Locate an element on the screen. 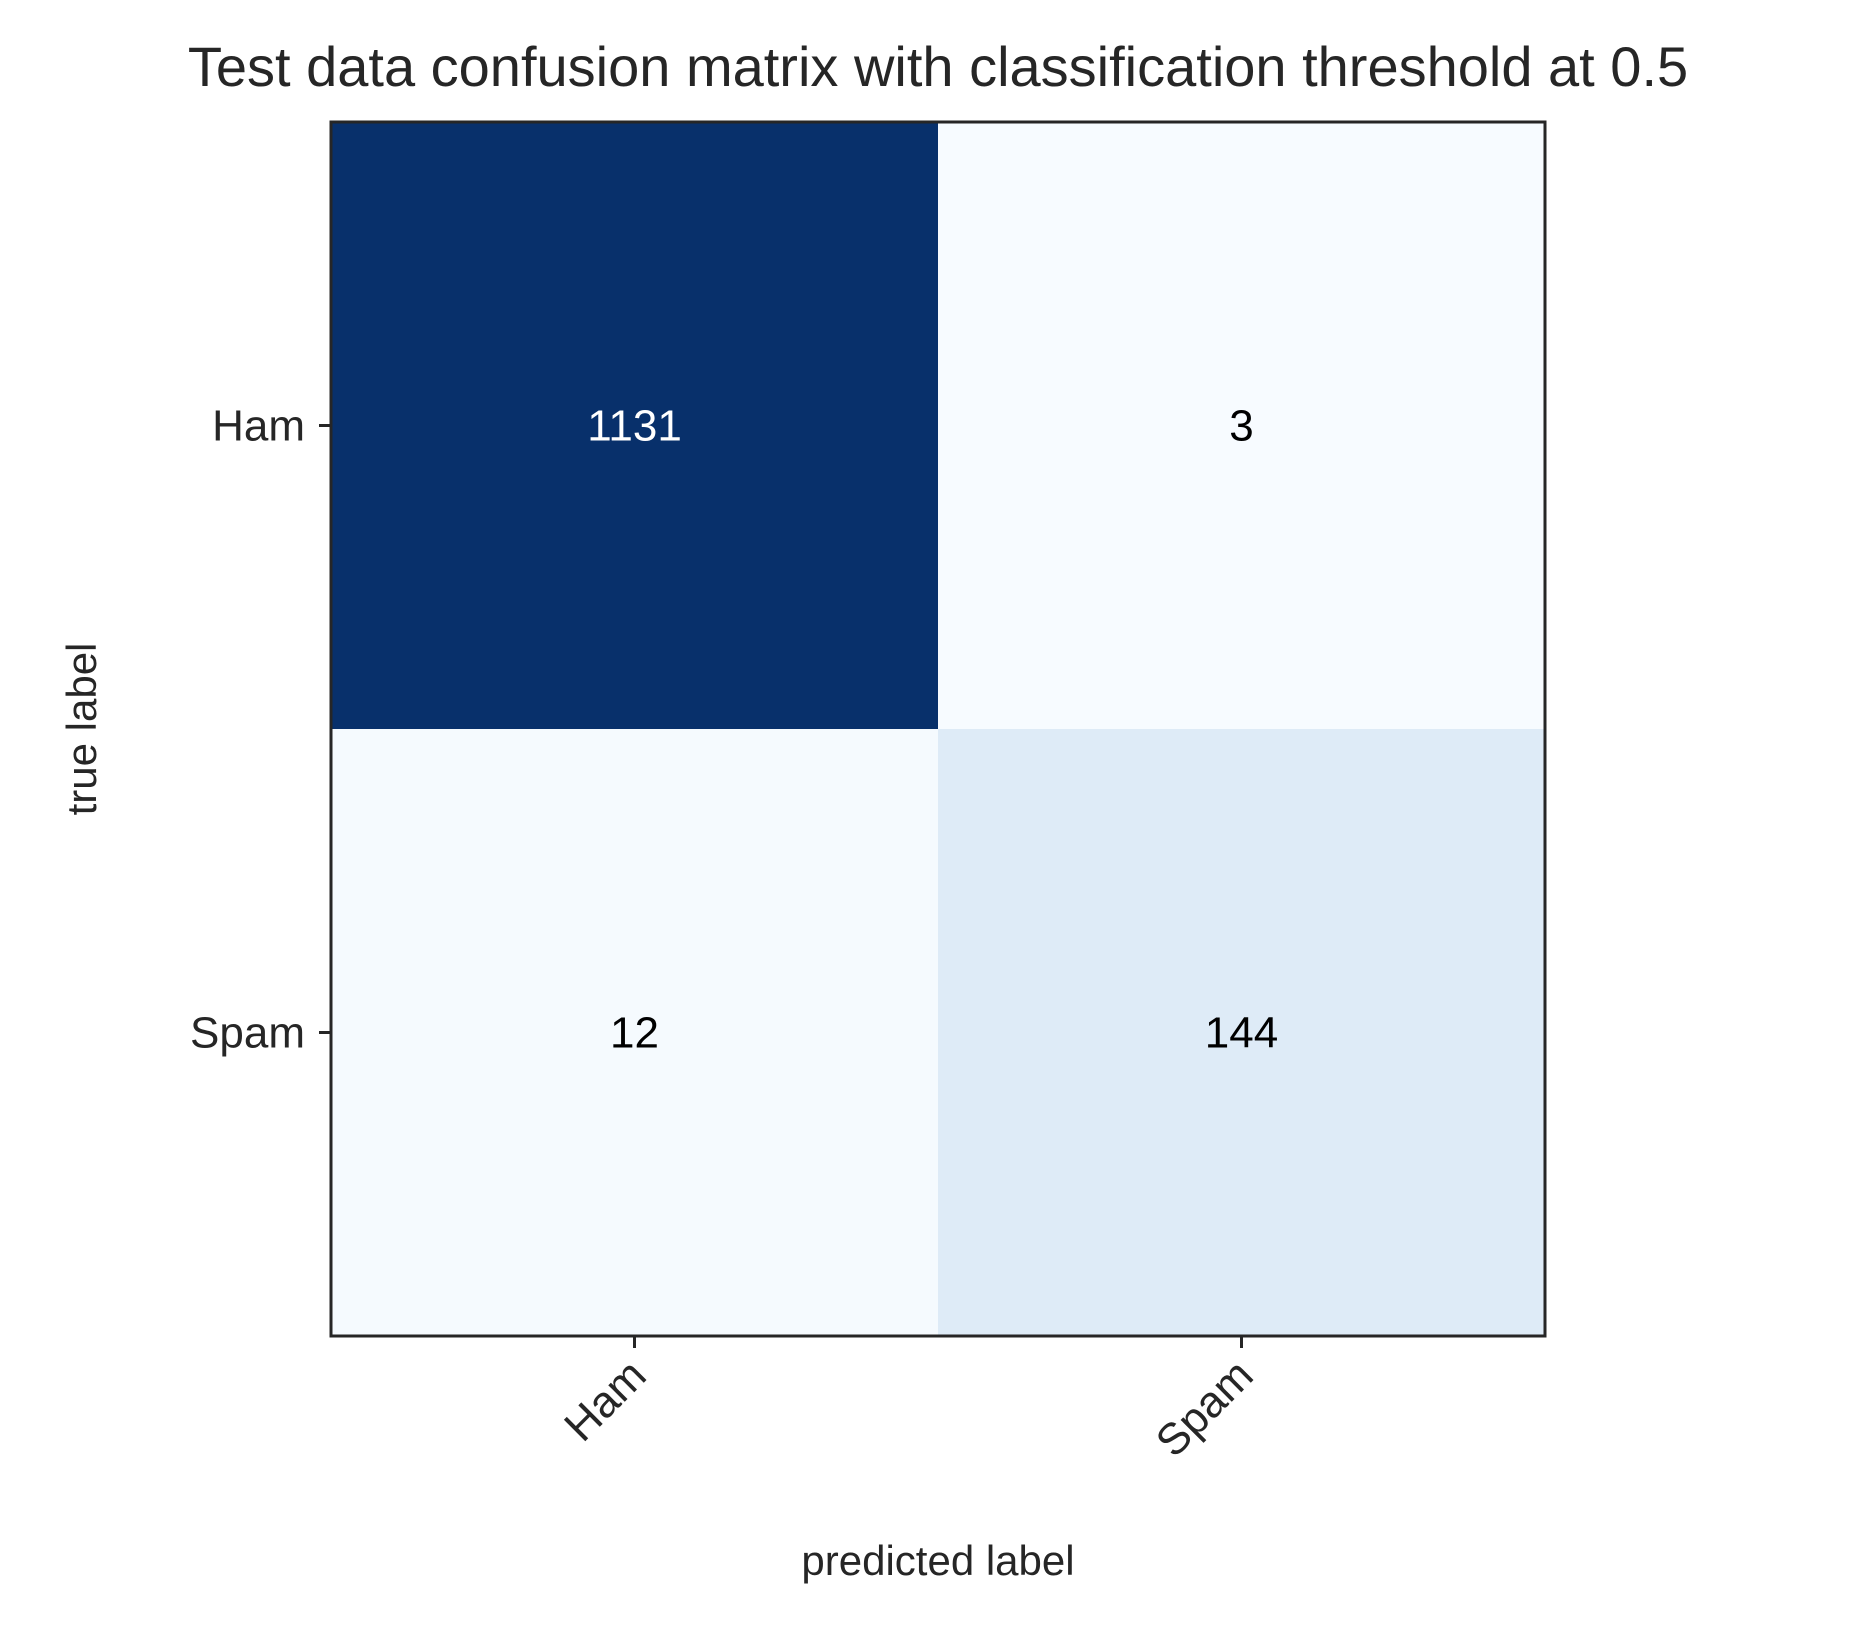 This screenshot has width=1865, height=1626. matrix-cell-value: 144 is located at coordinates (1241, 1033).